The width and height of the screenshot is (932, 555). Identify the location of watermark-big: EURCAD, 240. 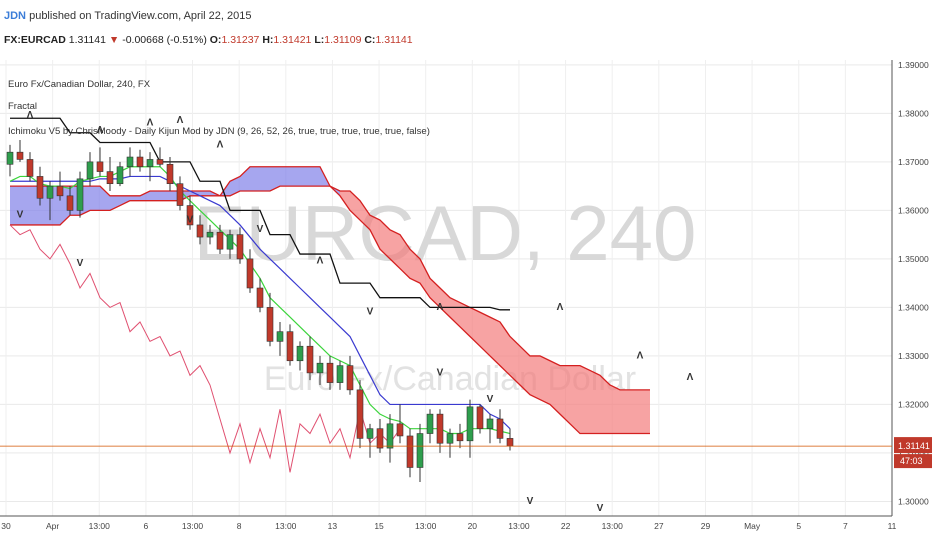
(445, 233).